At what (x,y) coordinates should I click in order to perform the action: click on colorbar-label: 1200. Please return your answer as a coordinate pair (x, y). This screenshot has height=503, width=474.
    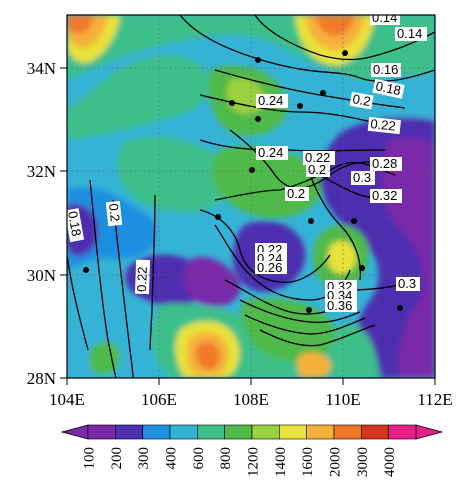
    Looking at the image, I should click on (253, 462).